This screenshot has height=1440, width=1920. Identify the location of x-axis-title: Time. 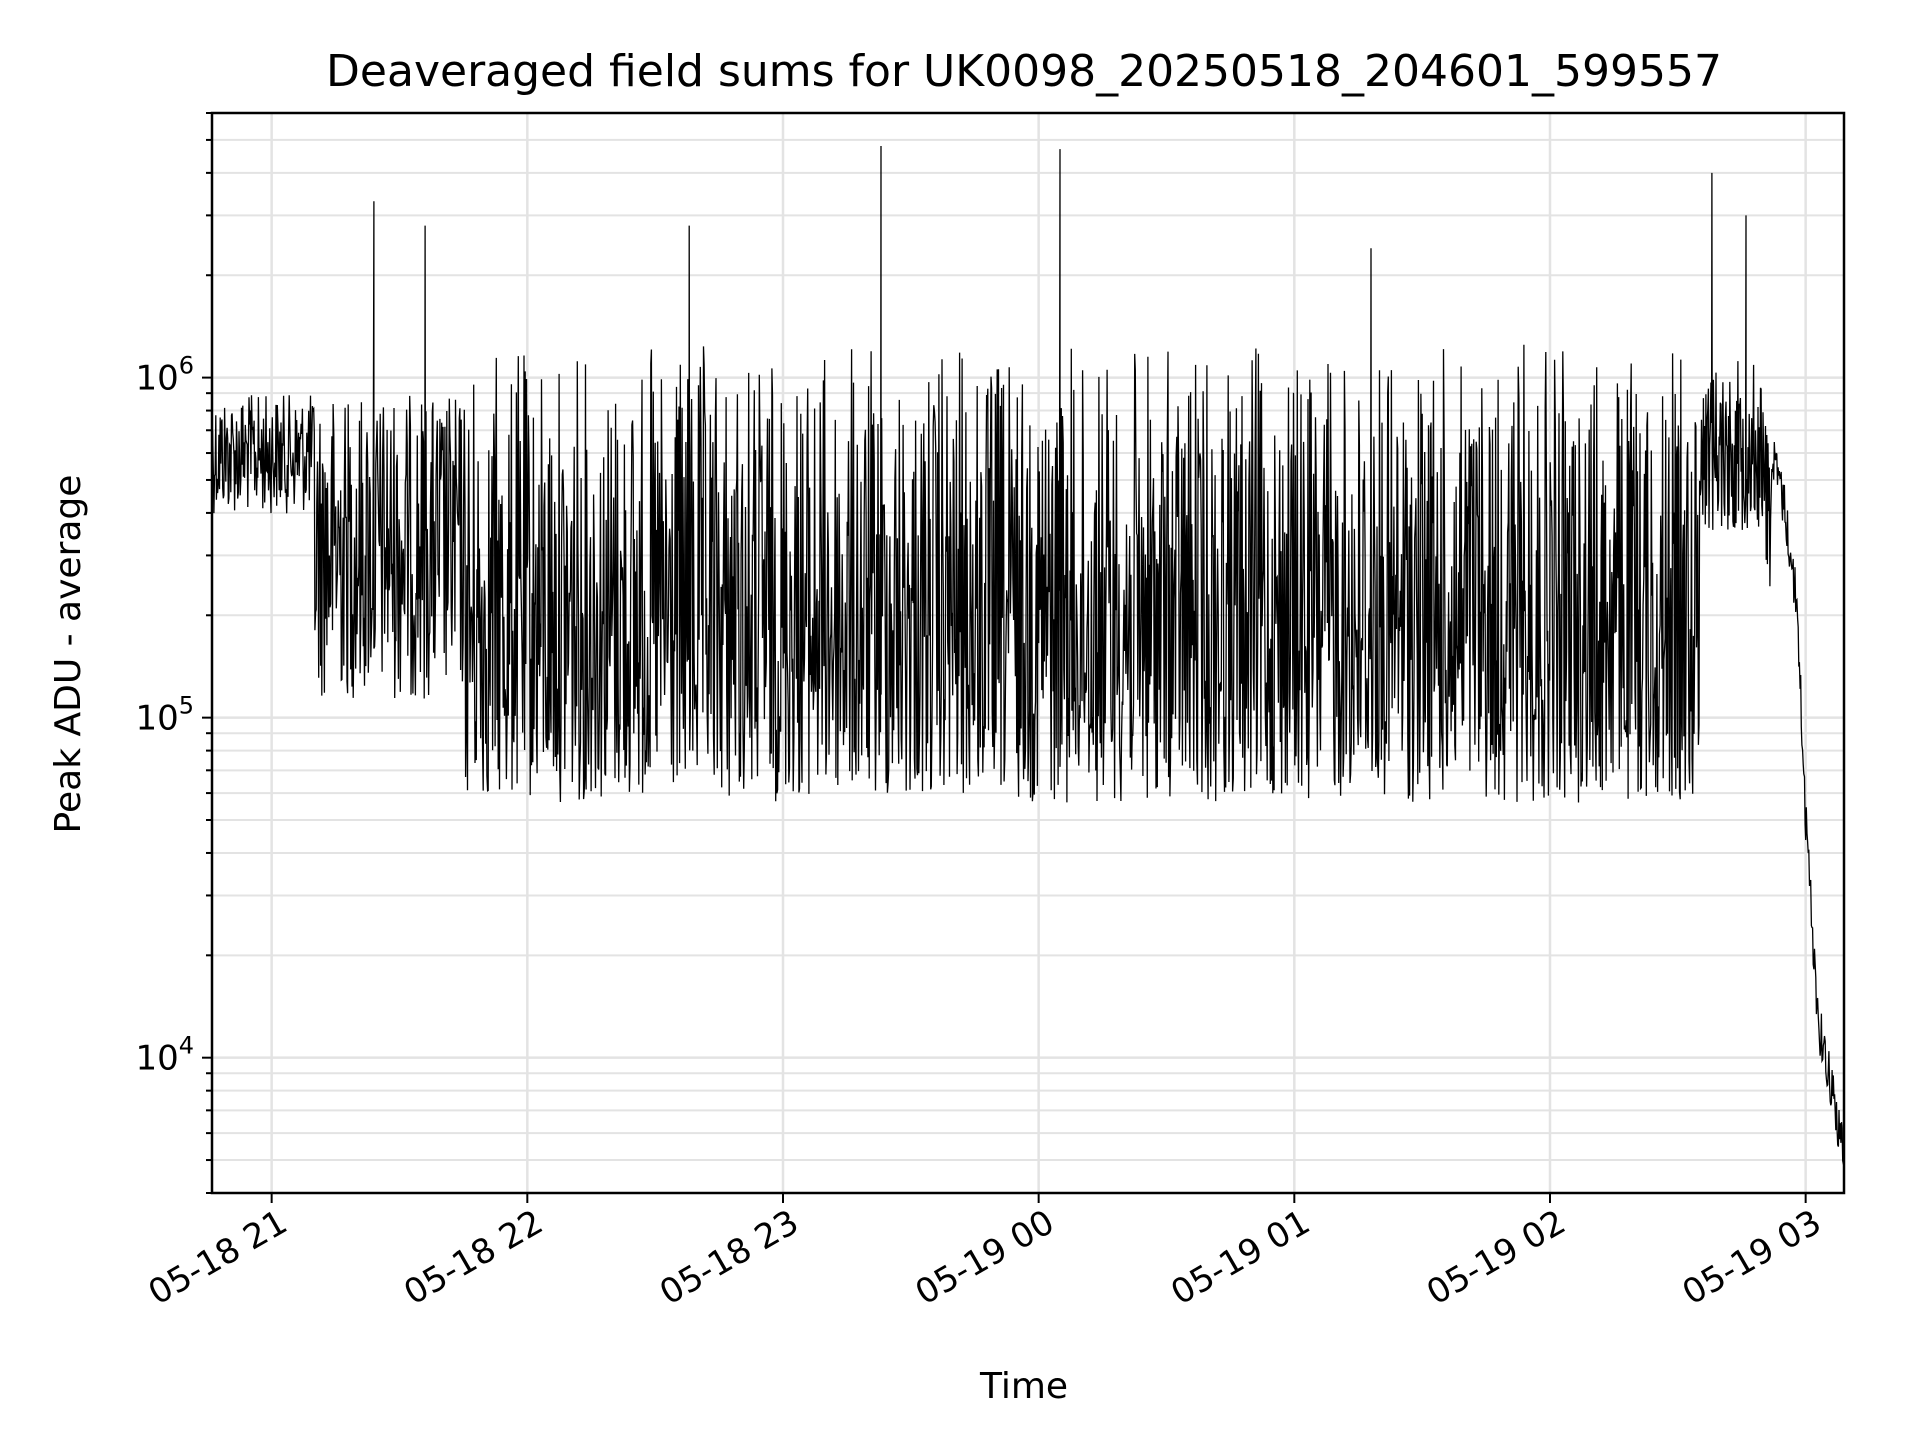
(1023, 1386).